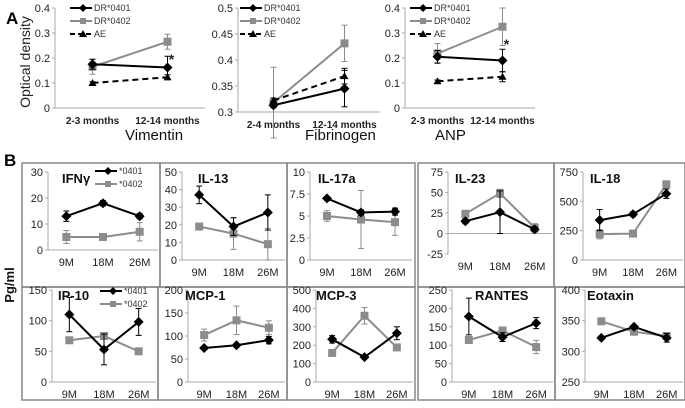 The image size is (685, 408). Describe the element at coordinates (610, 295) in the screenshot. I see `chart-title: Eotaxin` at that location.